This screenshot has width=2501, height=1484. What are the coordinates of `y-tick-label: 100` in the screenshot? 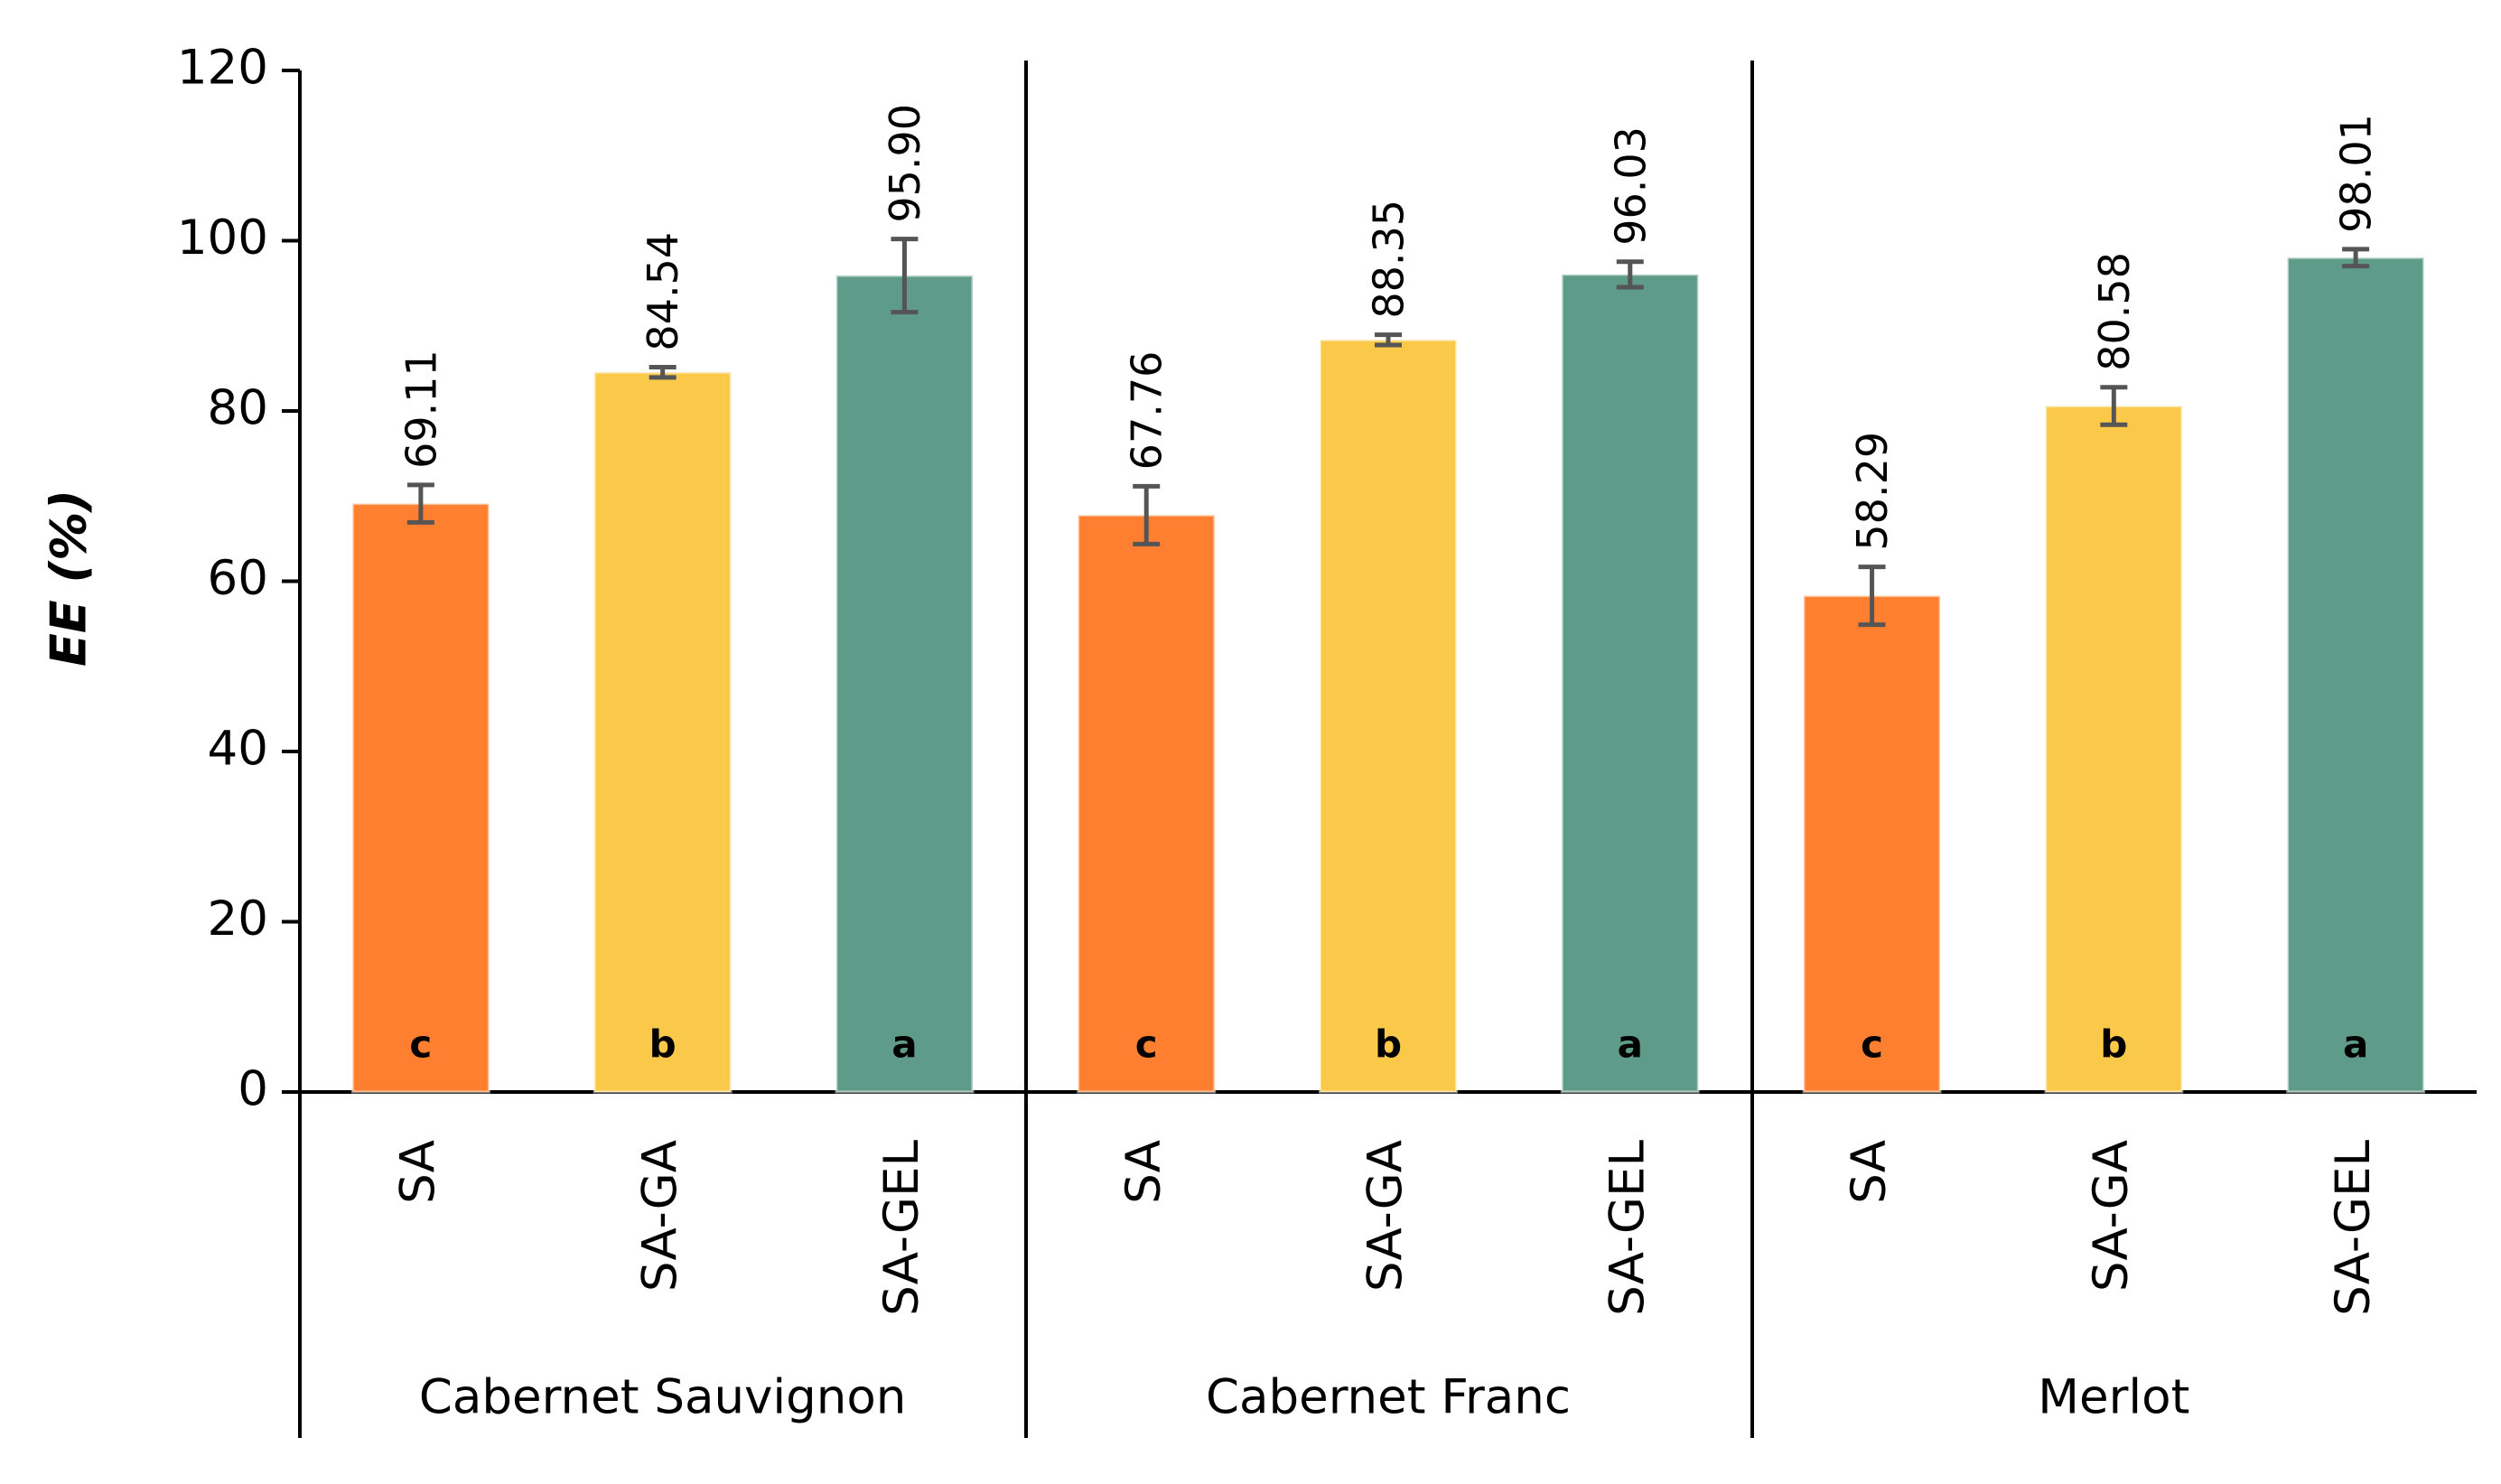 It's located at (222, 238).